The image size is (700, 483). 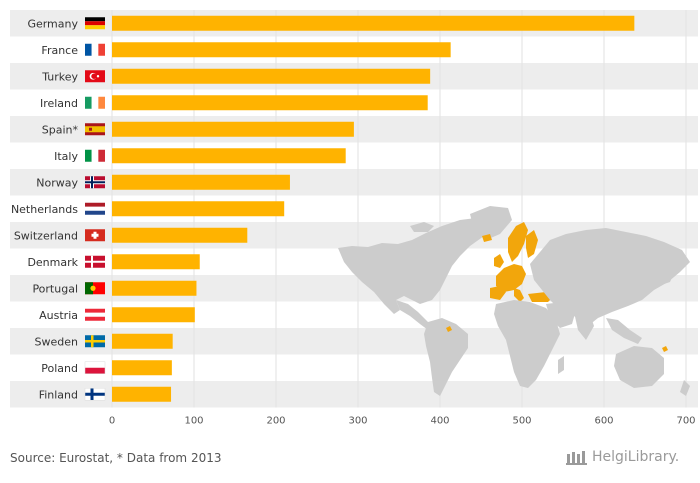 I want to click on category-label-spain: Spain*, so click(x=60, y=129).